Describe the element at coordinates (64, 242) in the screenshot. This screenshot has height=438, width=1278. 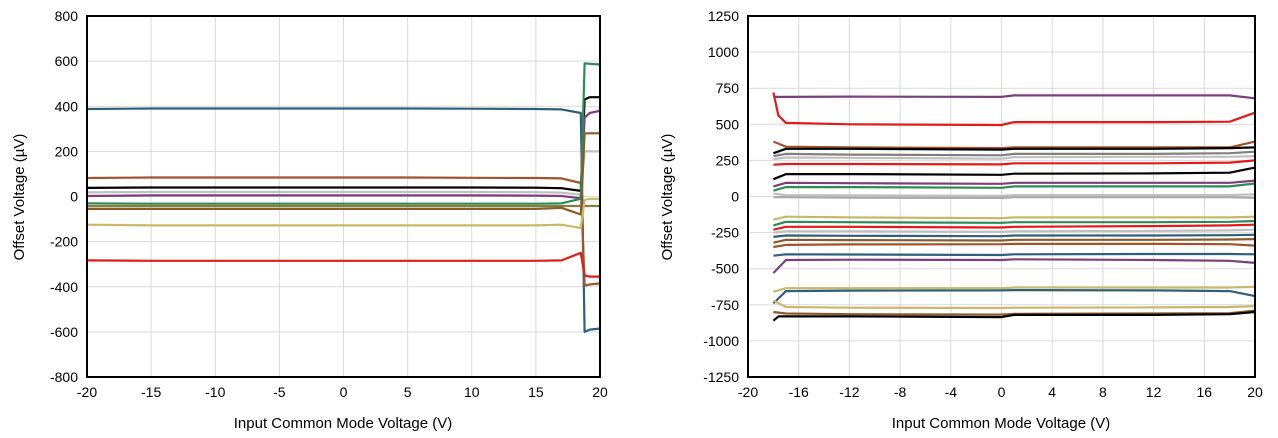
I see `y-tick-label: -200` at that location.